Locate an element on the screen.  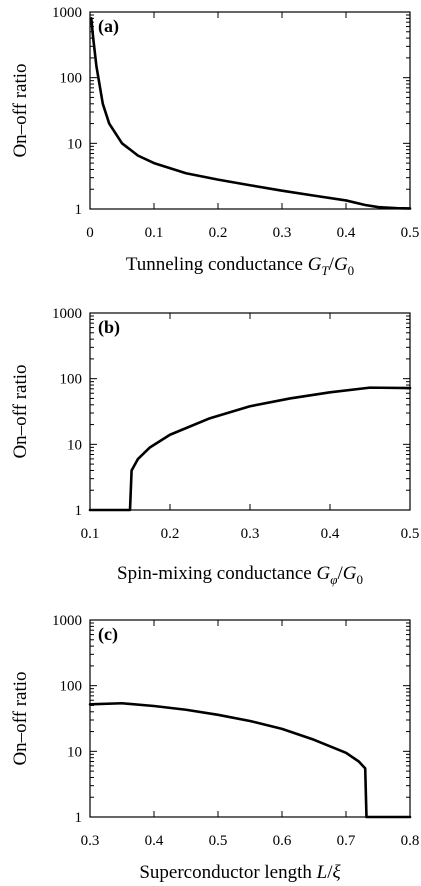
panel-label: (b) is located at coordinates (109, 327).